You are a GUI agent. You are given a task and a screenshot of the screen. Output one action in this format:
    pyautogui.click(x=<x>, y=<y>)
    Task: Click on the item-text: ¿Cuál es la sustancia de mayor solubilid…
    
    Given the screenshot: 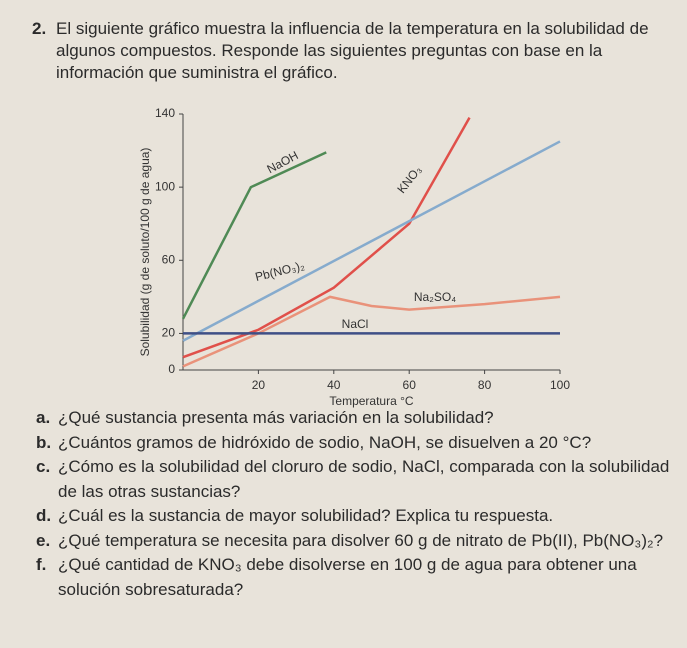 What is the action you would take?
    pyautogui.click(x=306, y=515)
    